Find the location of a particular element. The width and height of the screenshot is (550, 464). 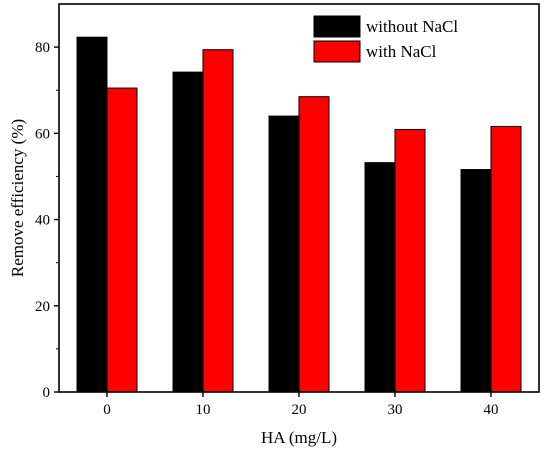

x-tick-label: 0 is located at coordinates (107, 410).